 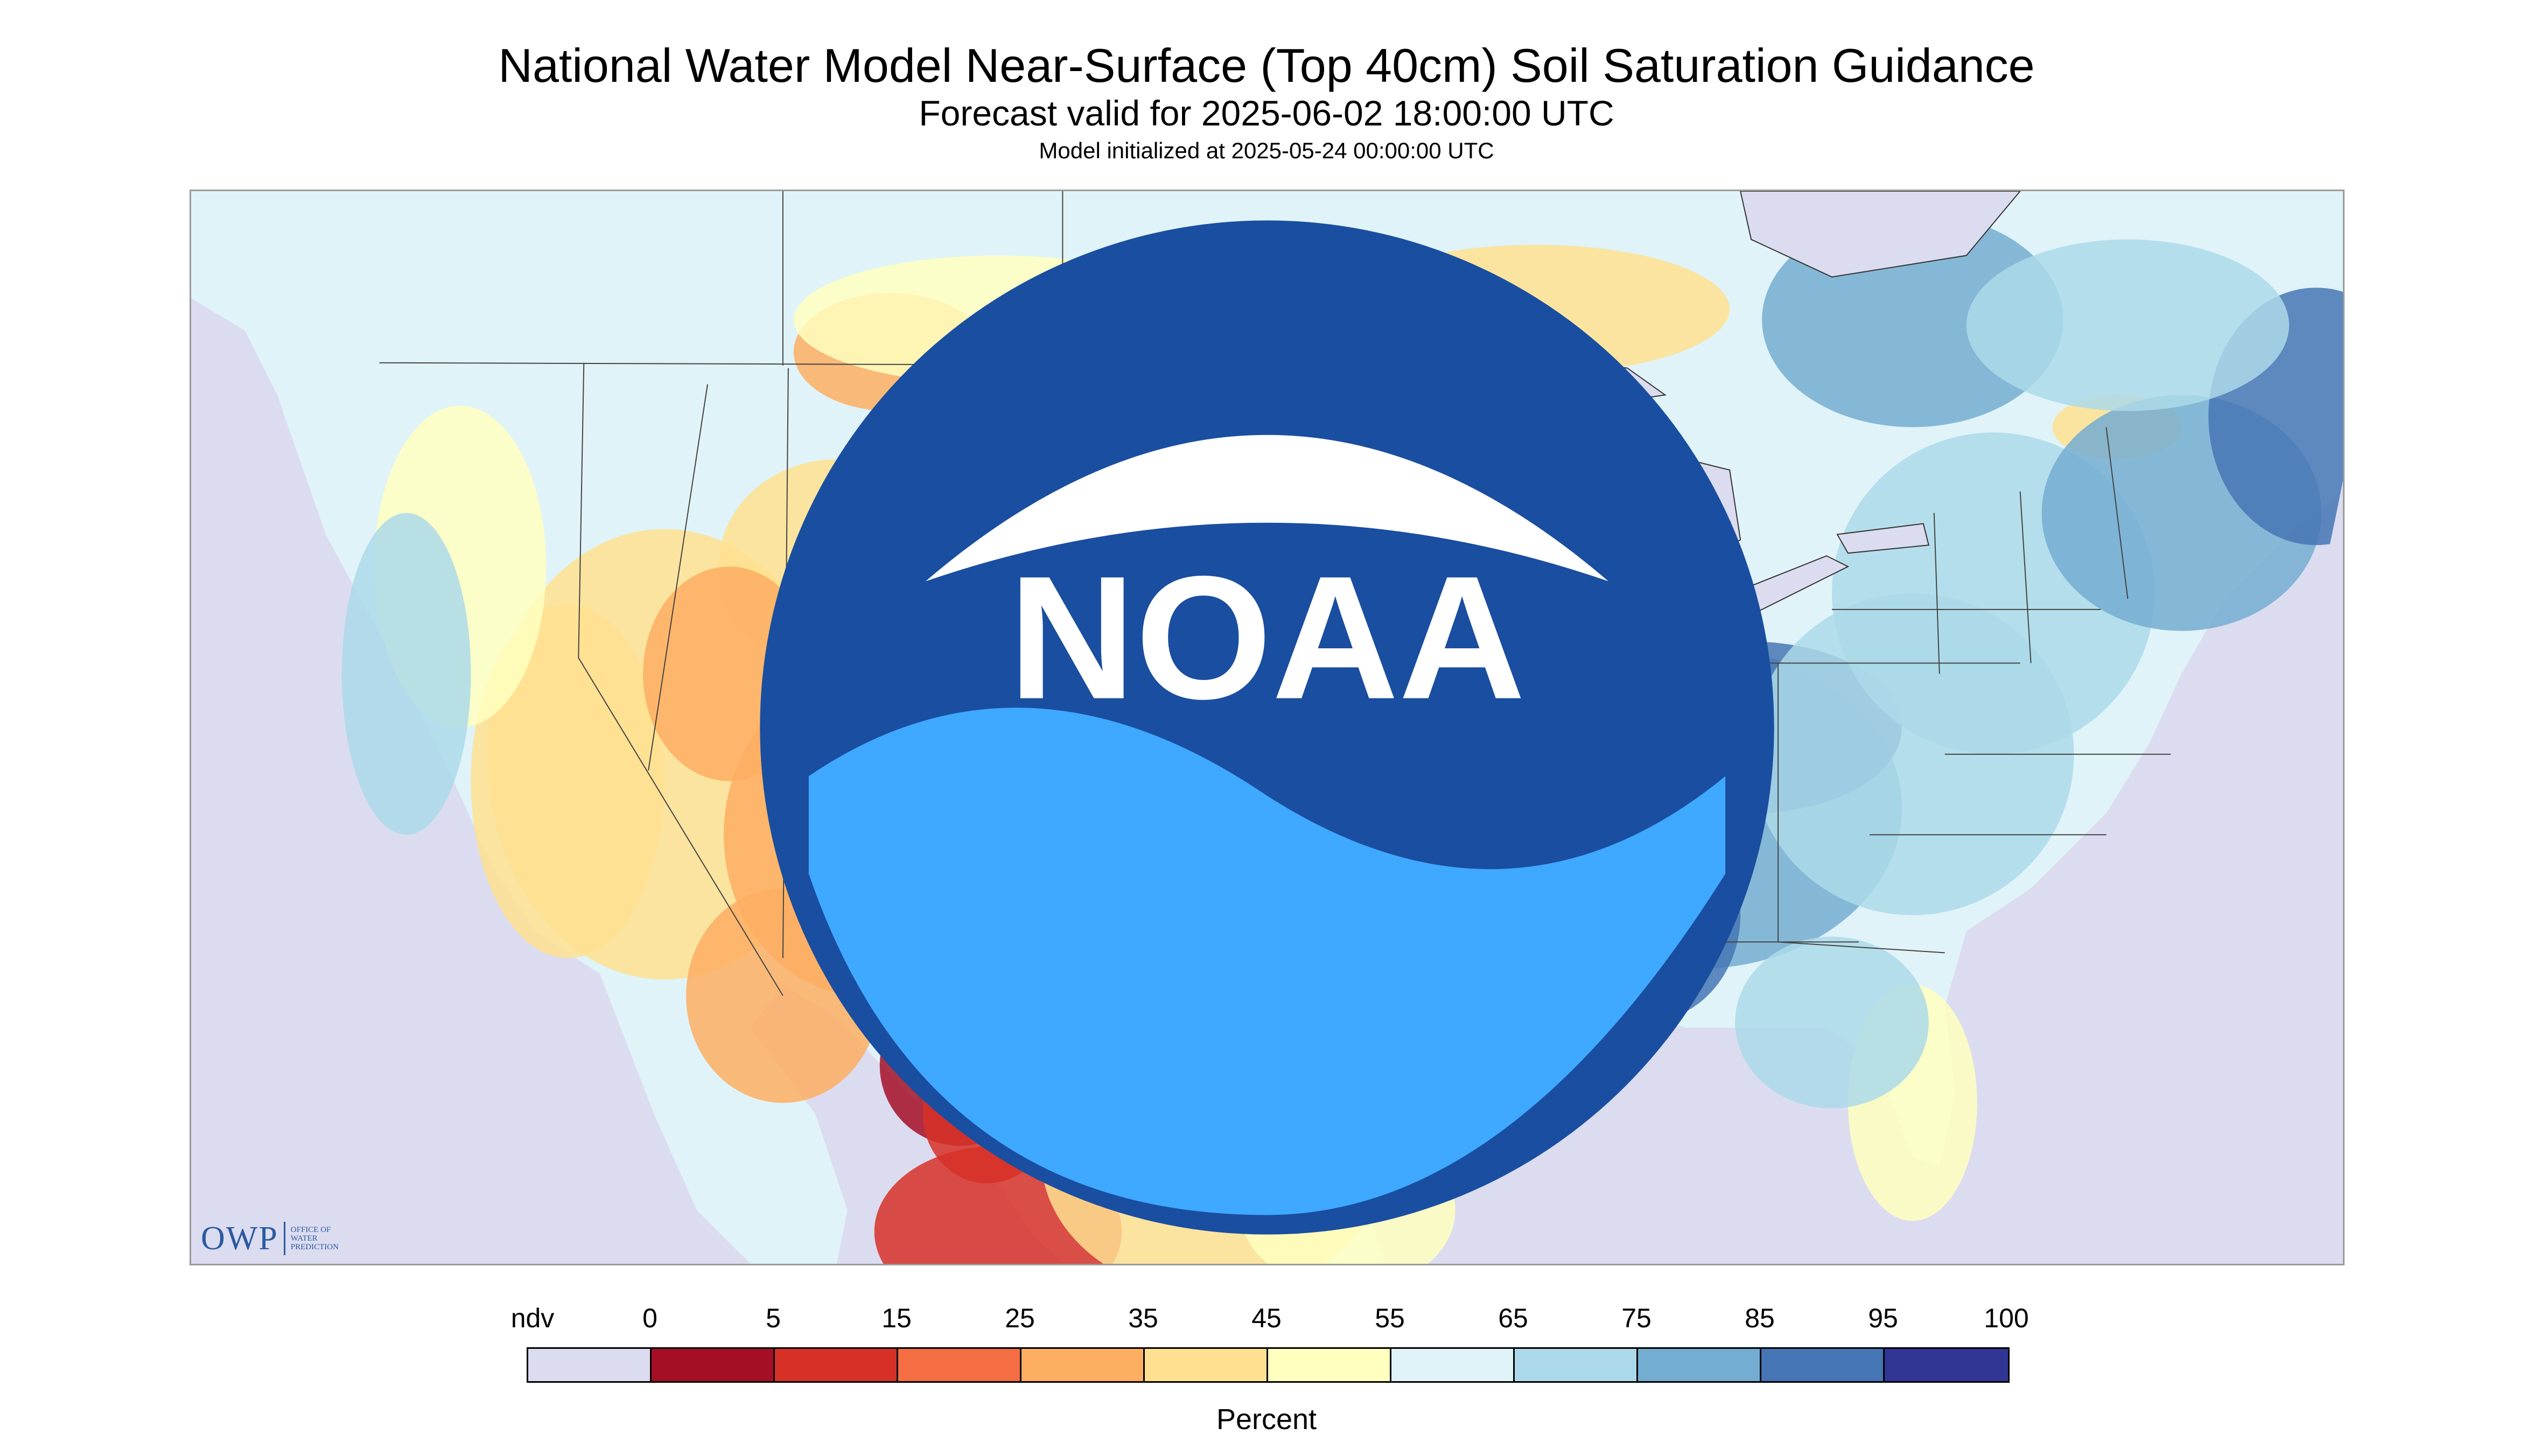 What do you see at coordinates (1637, 1318) in the screenshot?
I see `legend-tick-75: 75` at bounding box center [1637, 1318].